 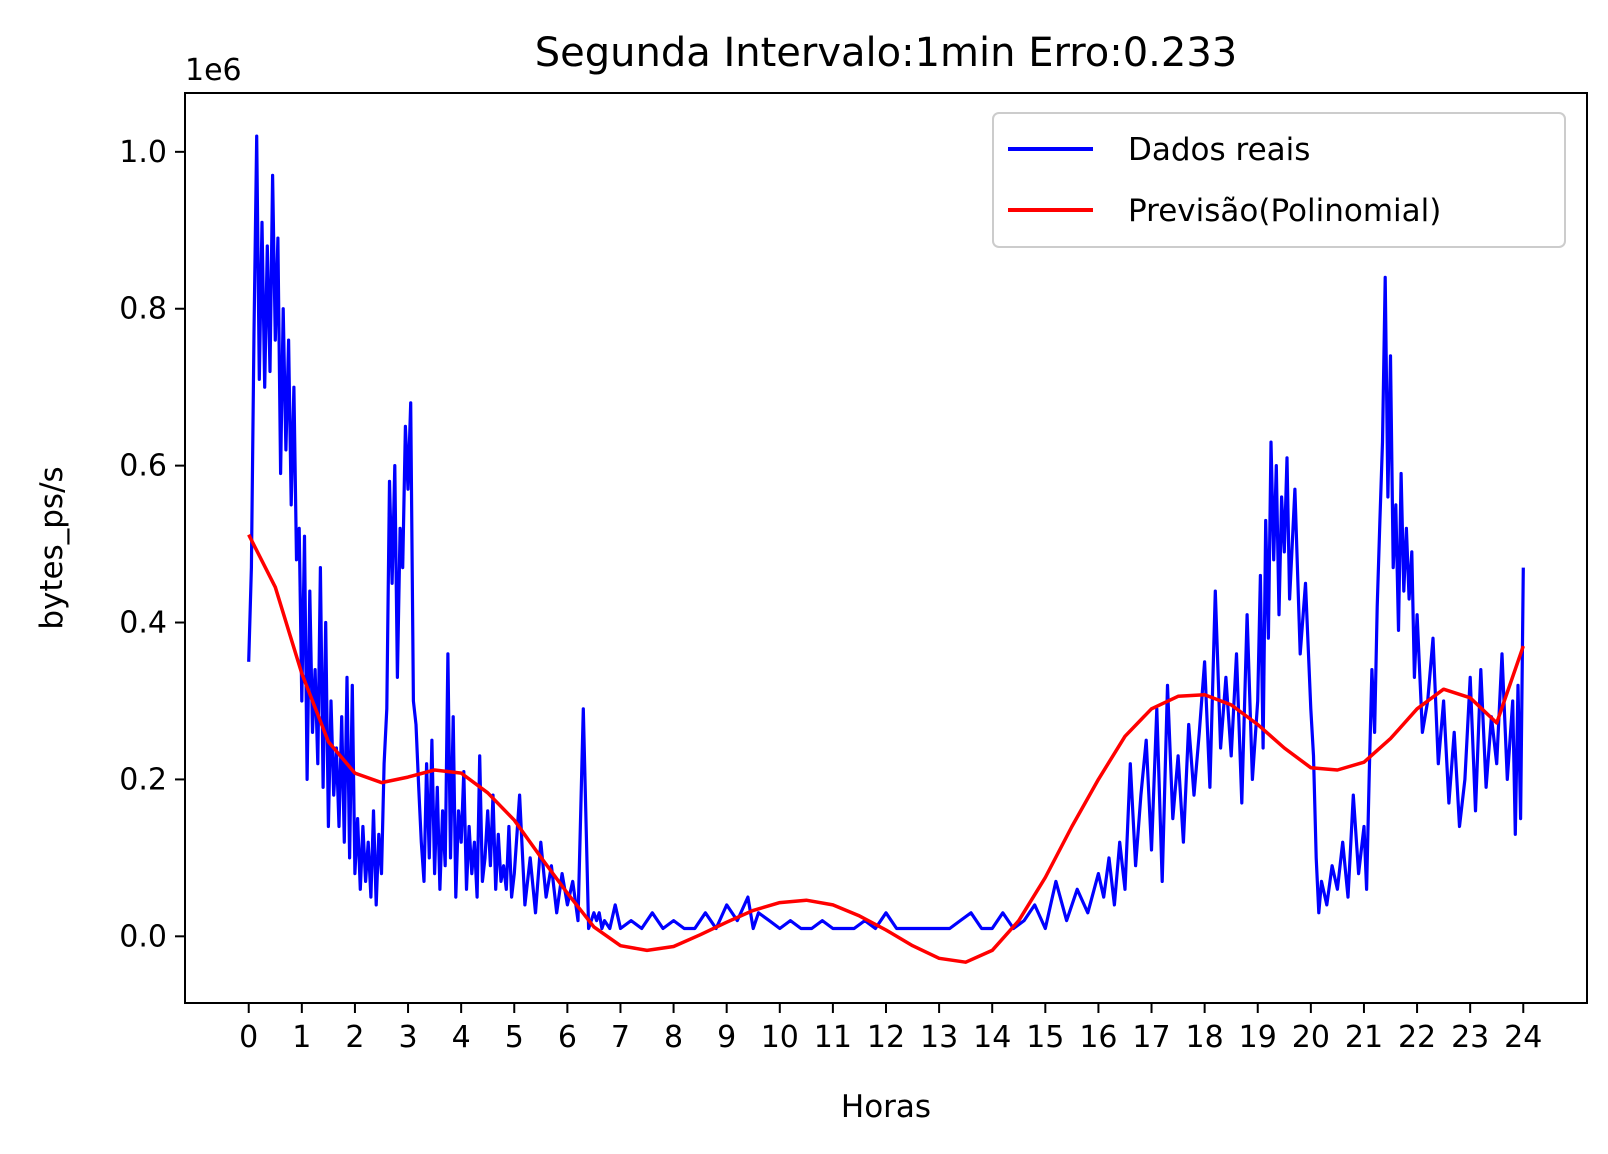 I want to click on x-tick-label: 0, so click(x=248, y=1037).